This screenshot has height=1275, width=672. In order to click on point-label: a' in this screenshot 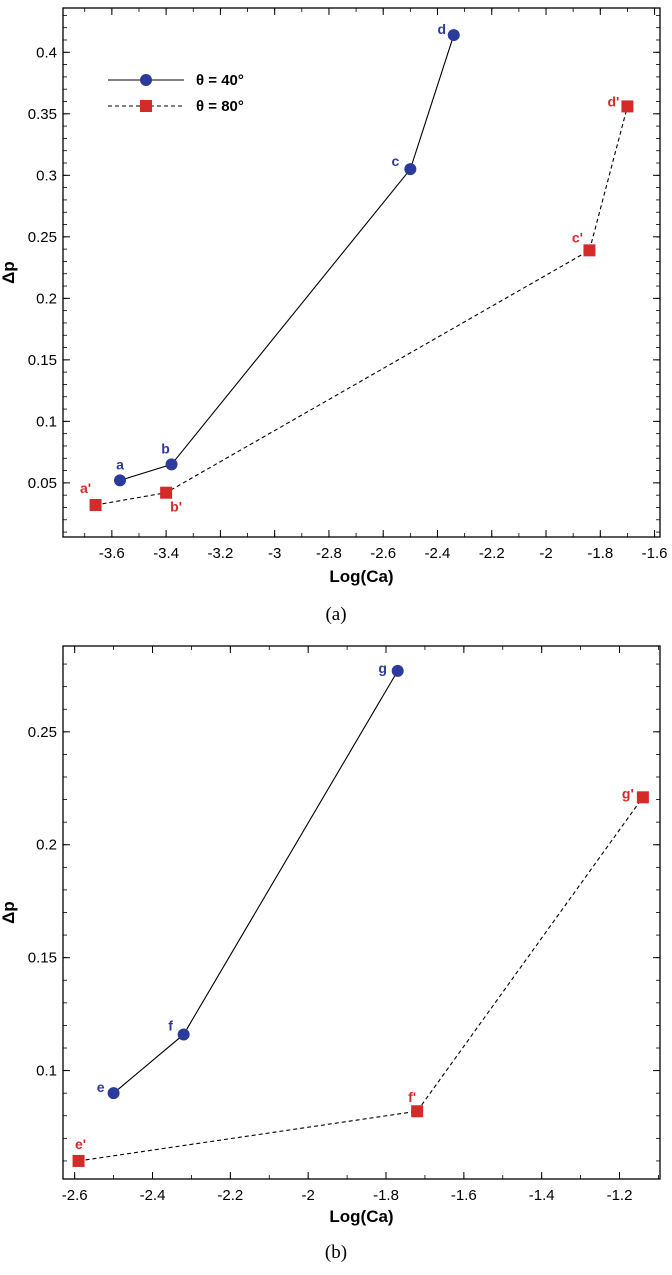, I will do `click(85, 488)`.